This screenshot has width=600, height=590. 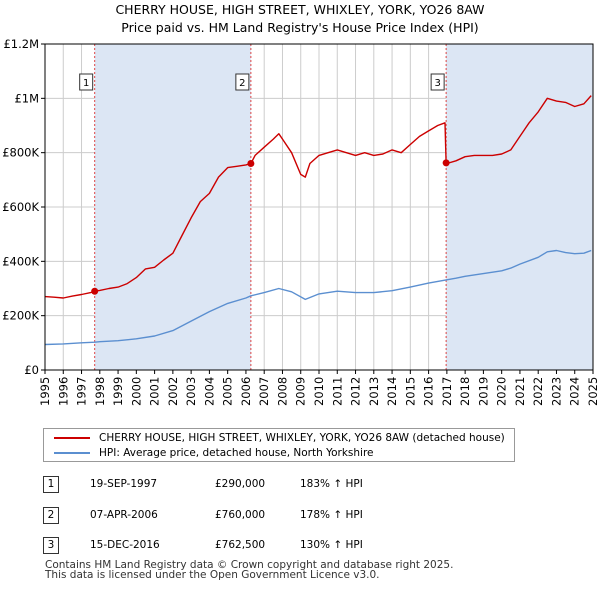 What do you see at coordinates (20, 207) in the screenshot?
I see `y-tick-label: £600K` at bounding box center [20, 207].